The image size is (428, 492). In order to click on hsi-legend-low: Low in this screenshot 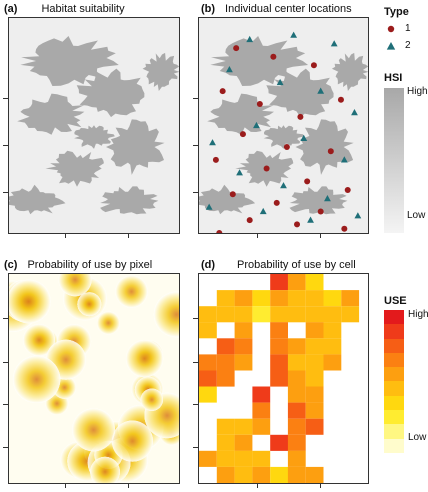, I will do `click(416, 215)`.